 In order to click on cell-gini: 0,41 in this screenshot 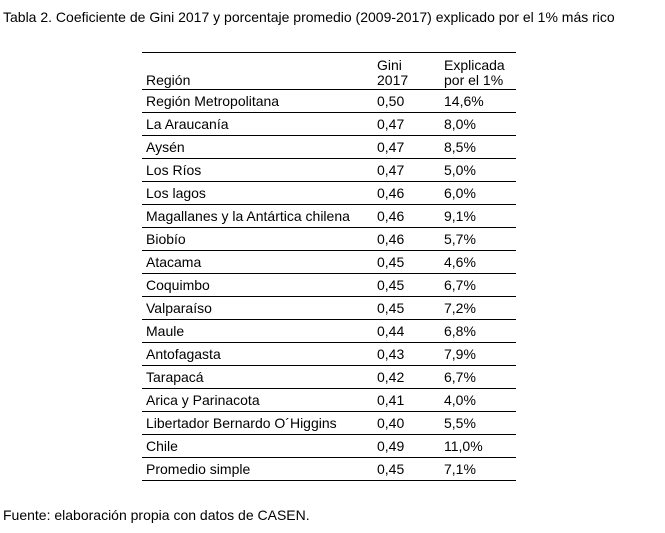, I will do `click(406, 400)`.